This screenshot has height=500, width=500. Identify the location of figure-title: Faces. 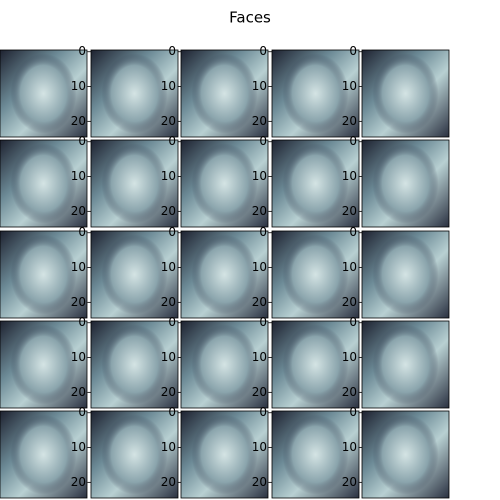
(250, 18).